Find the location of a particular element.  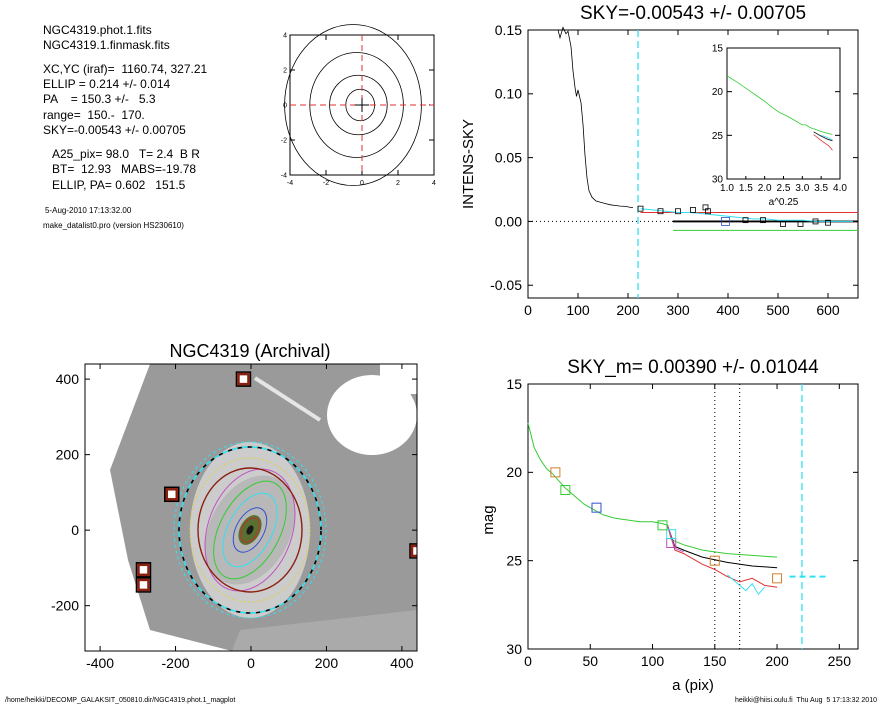

sky-profile-tail is located at coordinates (746, 215).